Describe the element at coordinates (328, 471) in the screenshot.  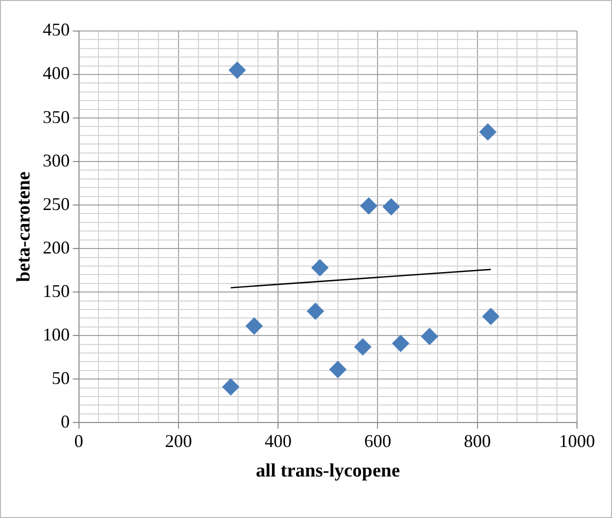
I see `x-axis-title: all trans-lycopene` at that location.